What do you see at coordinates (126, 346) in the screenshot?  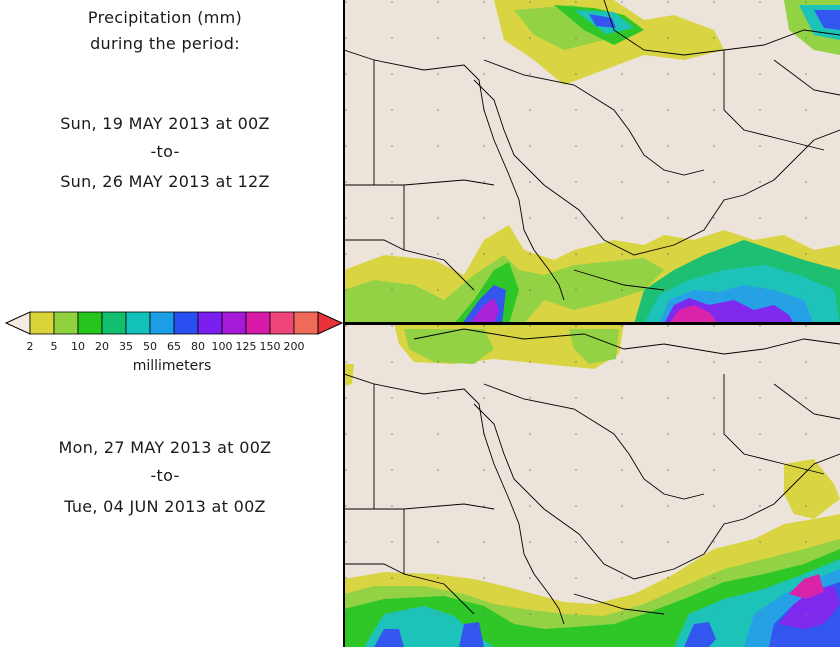 I see `legend-tick-label: 35` at bounding box center [126, 346].